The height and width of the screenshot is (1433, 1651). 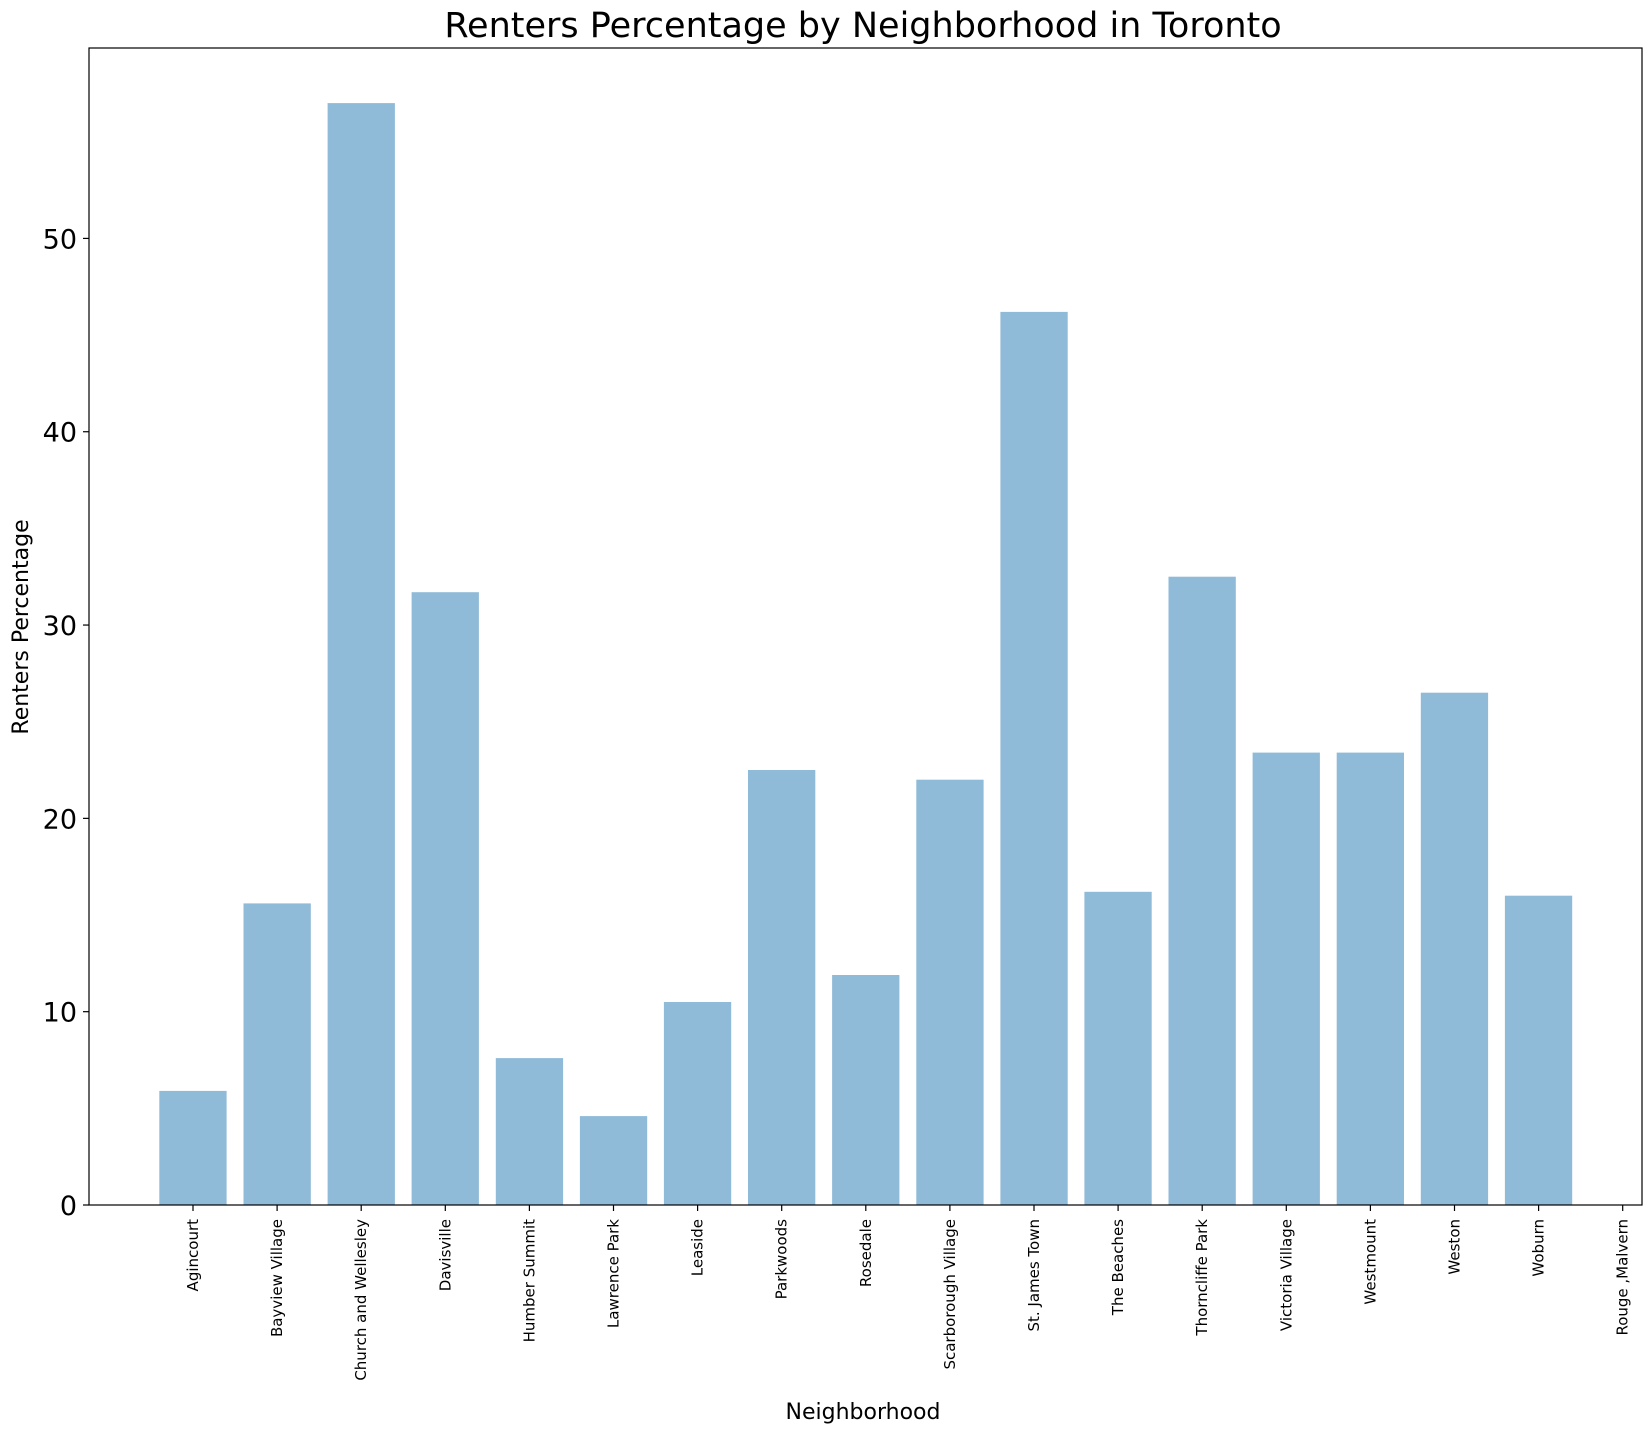 I want to click on x-tick-label-13: Victoria Village, so click(x=1286, y=1275).